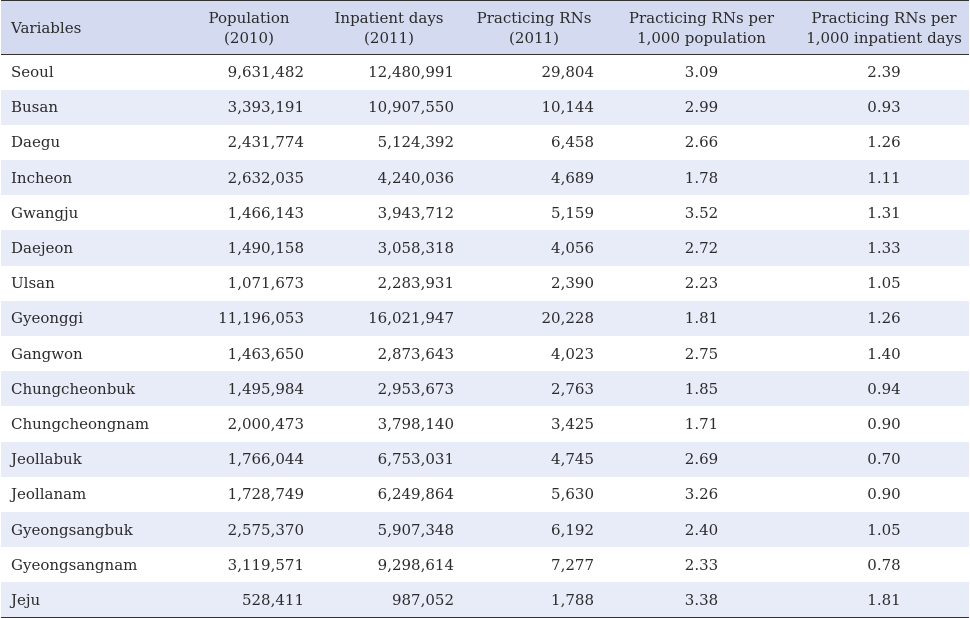 This screenshot has height=618, width=970. I want to click on cell-region: Gangwon, so click(47, 353).